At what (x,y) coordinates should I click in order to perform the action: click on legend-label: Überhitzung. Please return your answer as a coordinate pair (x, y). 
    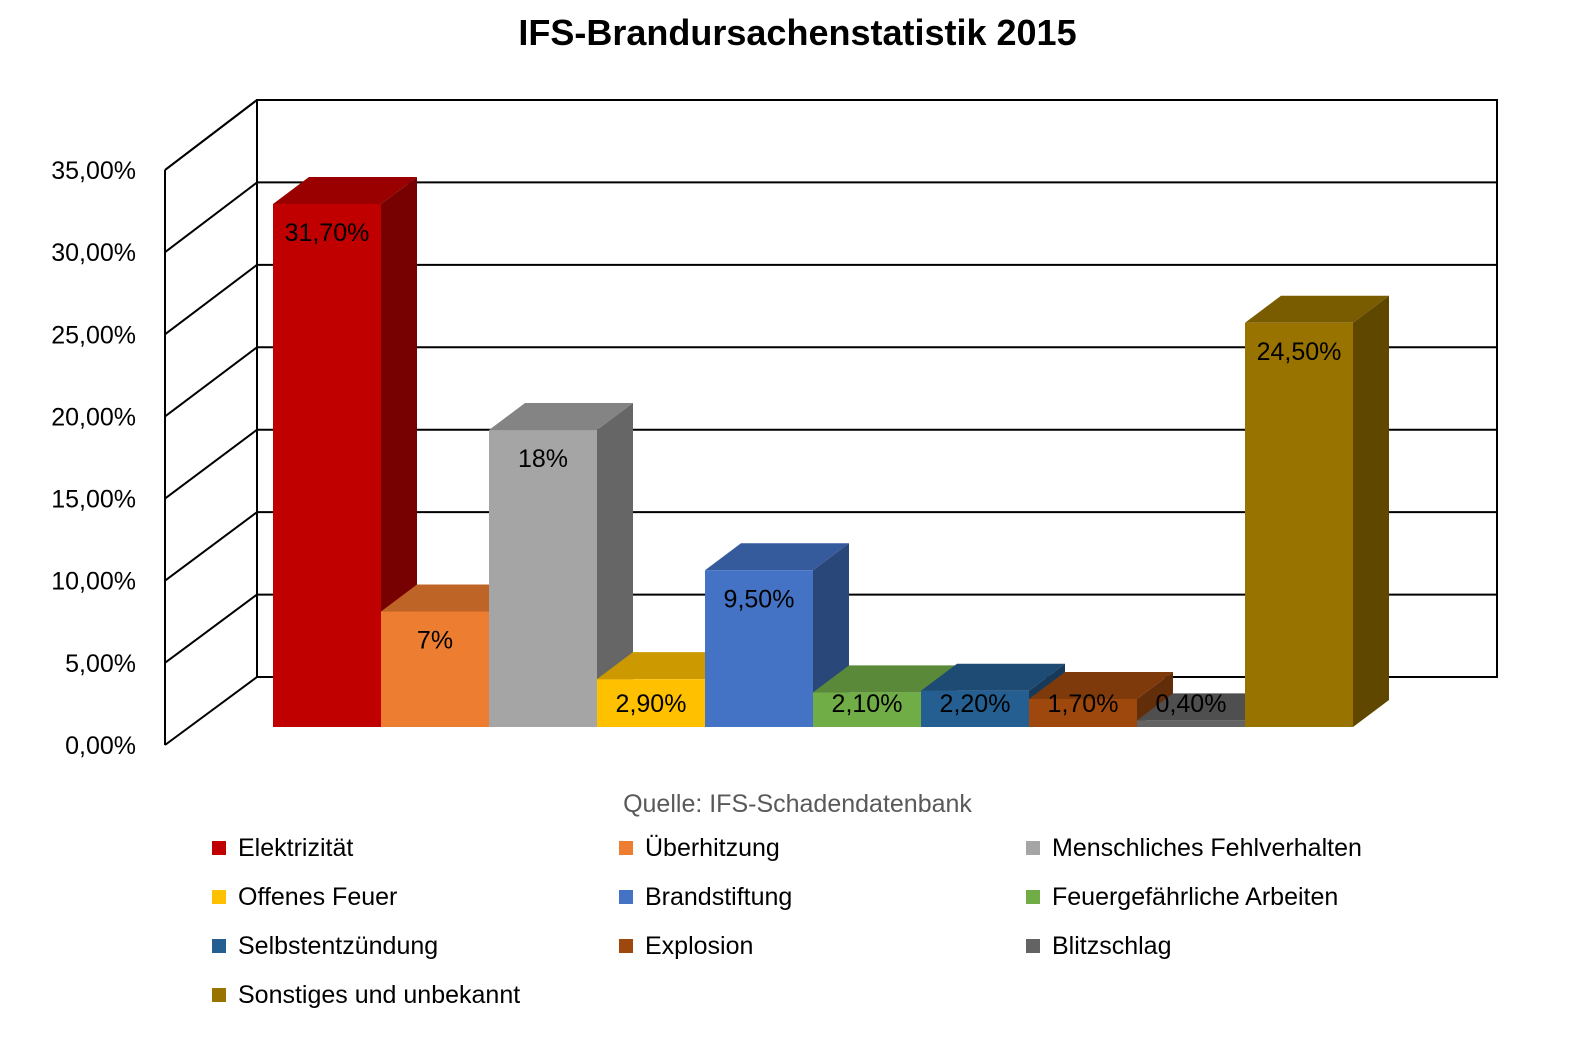
    Looking at the image, I should click on (712, 847).